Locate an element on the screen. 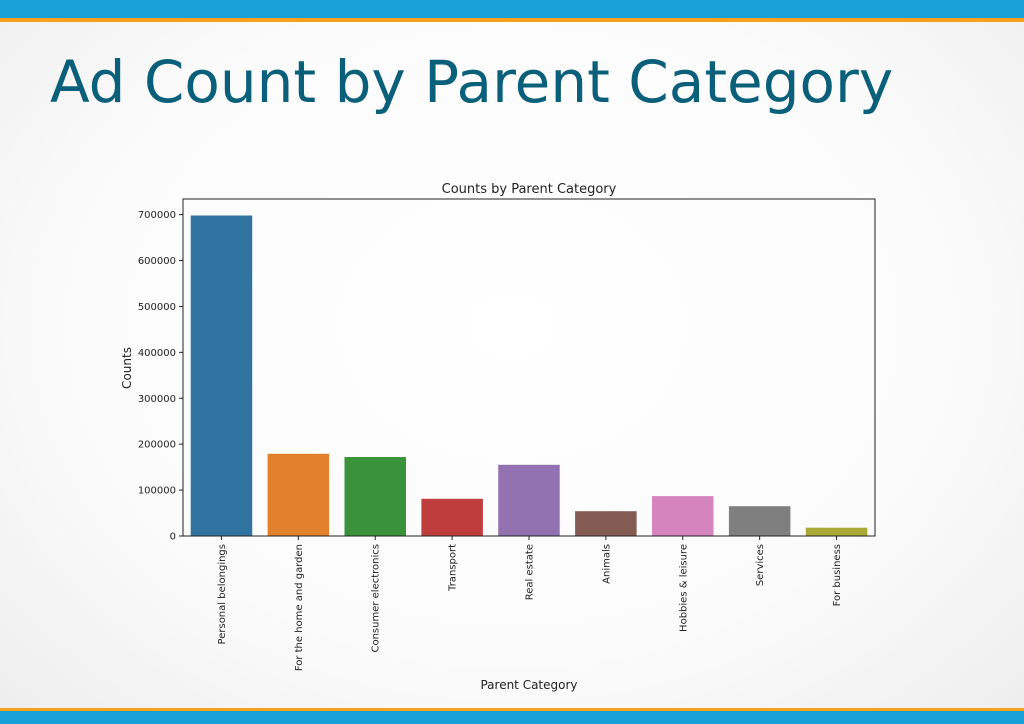 The width and height of the screenshot is (1024, 724). y-tick-label: 100000 is located at coordinates (157, 491).